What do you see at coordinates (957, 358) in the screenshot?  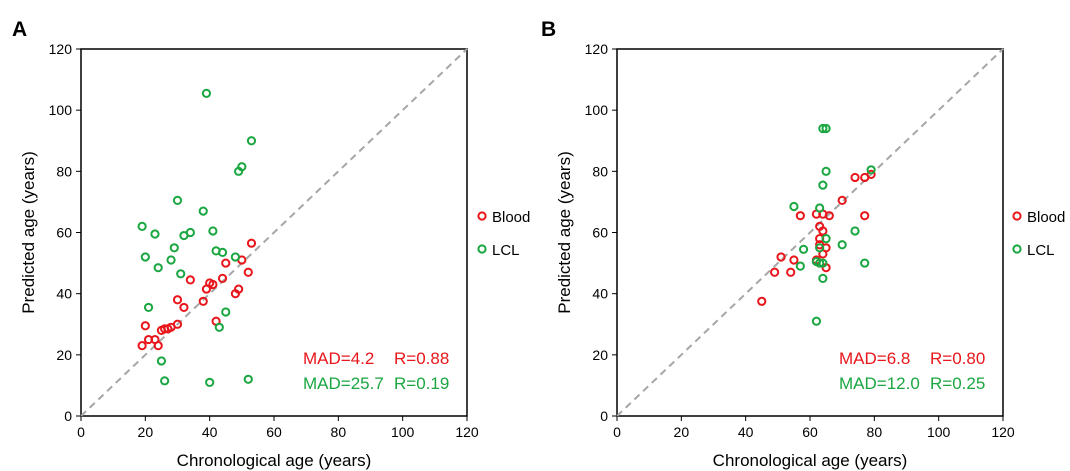 I see `annotation-r: R=0.80` at bounding box center [957, 358].